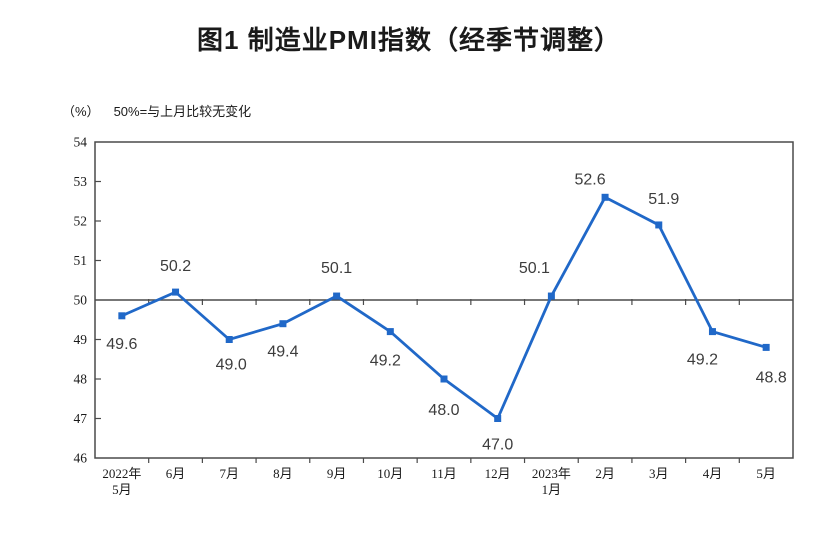 The height and width of the screenshot is (545, 818). Describe the element at coordinates (551, 473) in the screenshot. I see `x-tick-label: 2023年` at that location.